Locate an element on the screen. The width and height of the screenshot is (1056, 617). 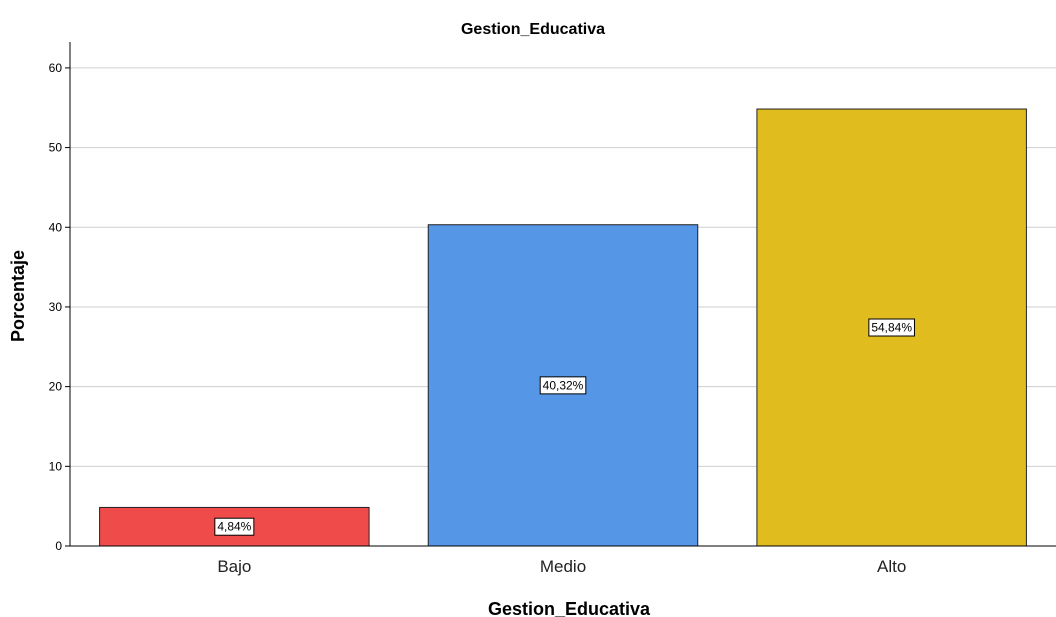
y-tick-label: 0 is located at coordinates (58, 546).